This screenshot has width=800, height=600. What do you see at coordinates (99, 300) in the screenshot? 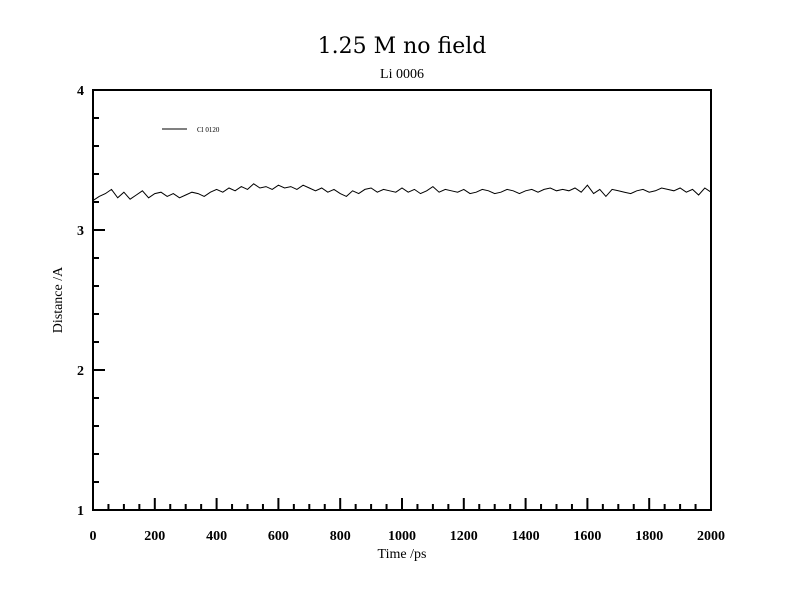
I see `y-axis-ticks` at bounding box center [99, 300].